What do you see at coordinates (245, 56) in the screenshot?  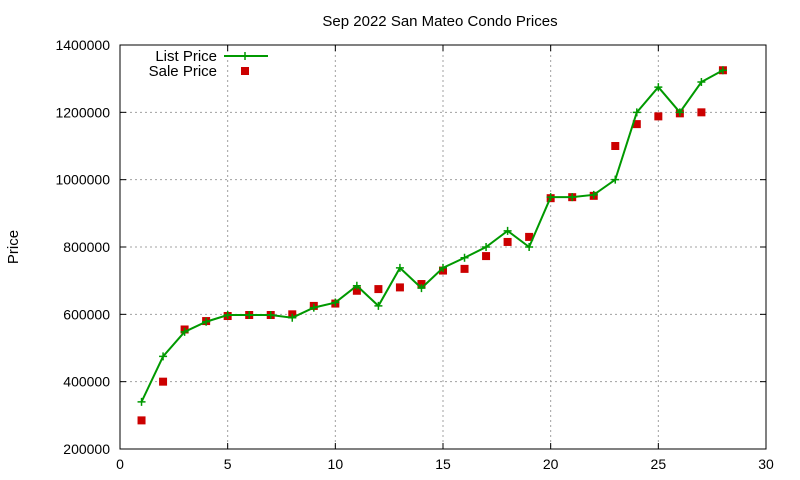 I see `legend-marker-list-price` at bounding box center [245, 56].